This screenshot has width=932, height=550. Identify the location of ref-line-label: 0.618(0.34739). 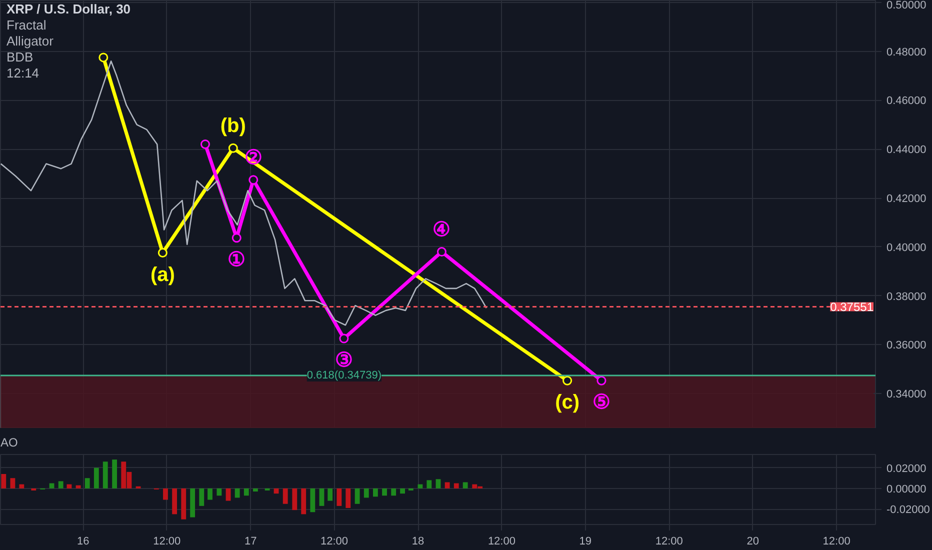
(344, 375).